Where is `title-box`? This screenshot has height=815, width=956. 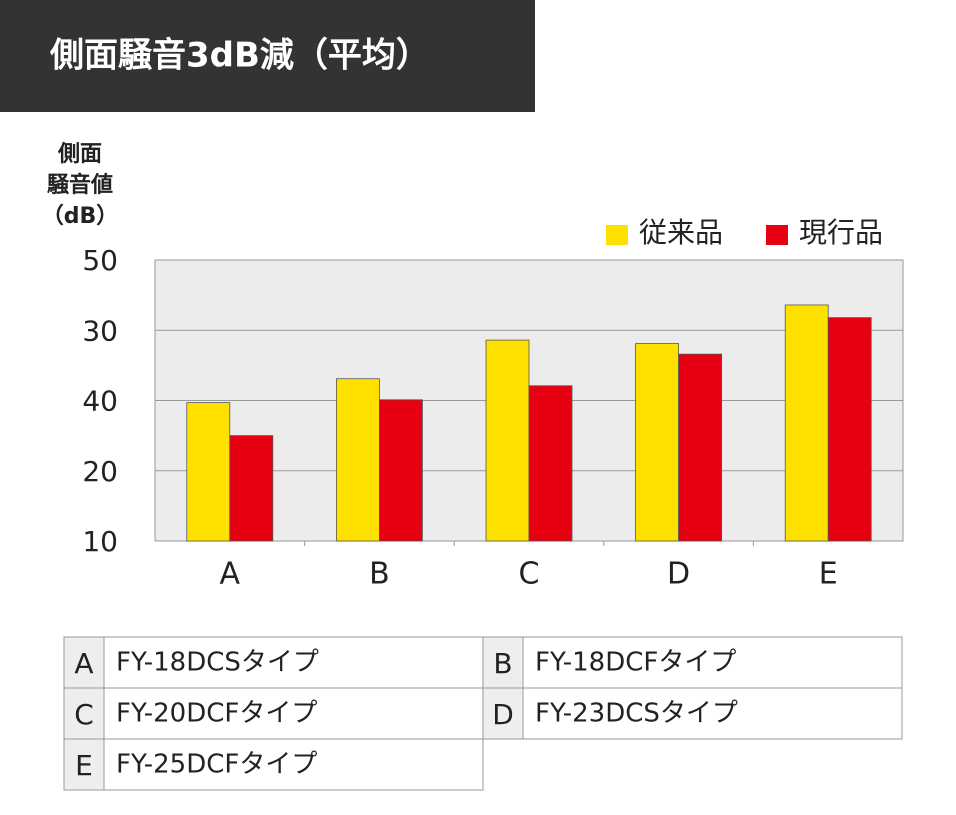 title-box is located at coordinates (267, 56).